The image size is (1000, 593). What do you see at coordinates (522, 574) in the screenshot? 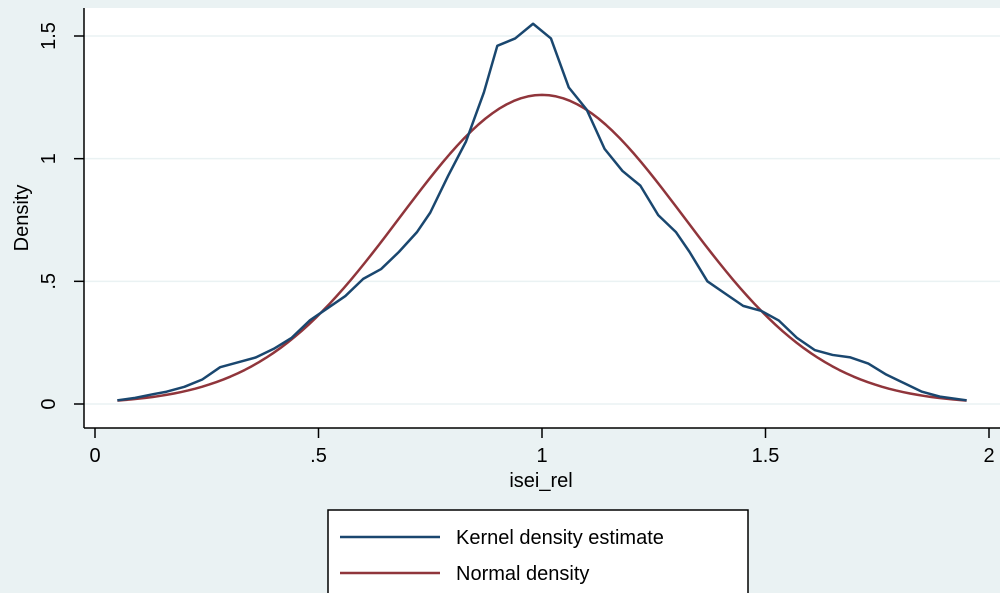
I see `legend-label-normal: Normal density` at bounding box center [522, 574].